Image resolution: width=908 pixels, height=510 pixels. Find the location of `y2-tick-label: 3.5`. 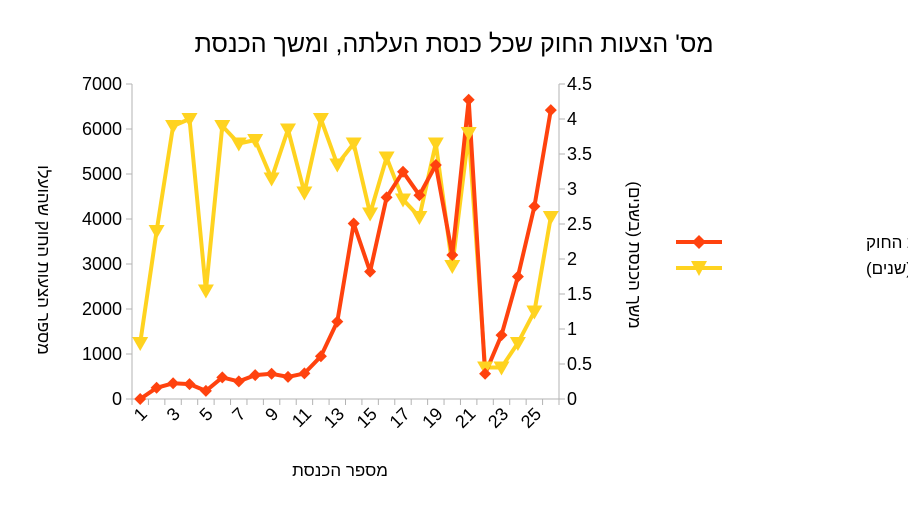

y2-tick-label: 3.5 is located at coordinates (579, 154).